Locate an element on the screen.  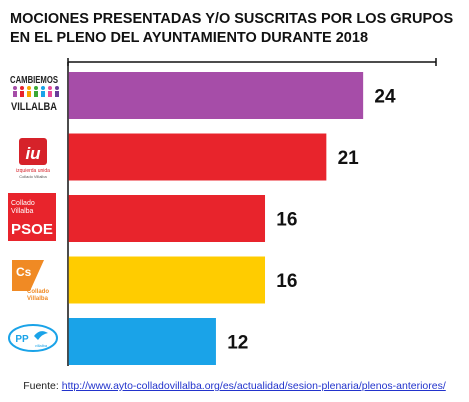
iu-logo-caption-2: Collado Villalba is located at coordinates (33, 176).